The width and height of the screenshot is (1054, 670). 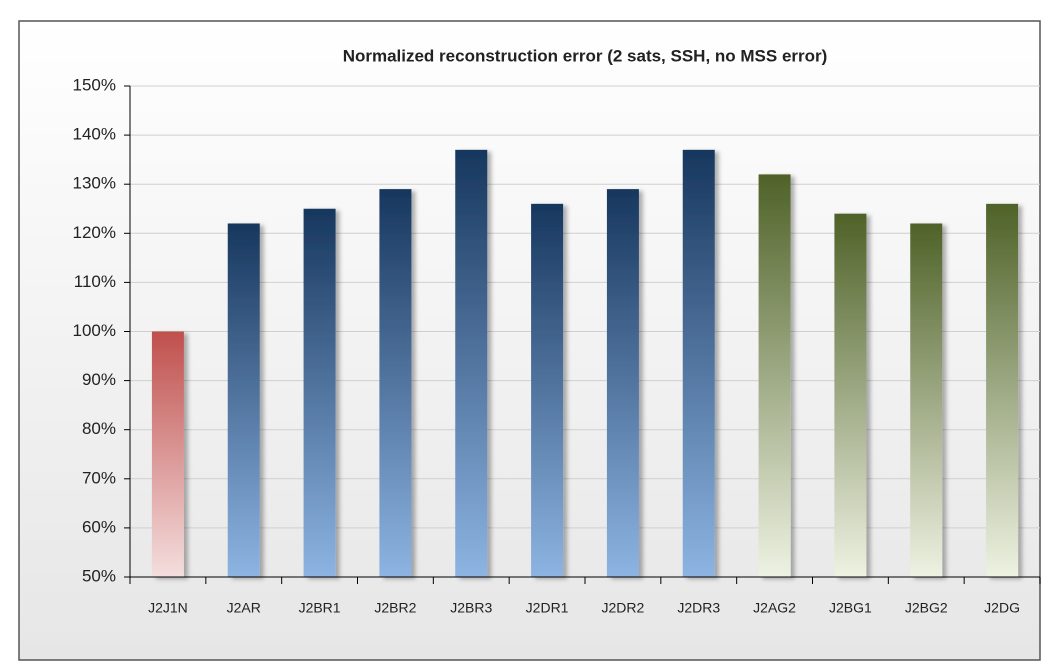 I want to click on x-tick-label: J2BR3, so click(x=471, y=608).